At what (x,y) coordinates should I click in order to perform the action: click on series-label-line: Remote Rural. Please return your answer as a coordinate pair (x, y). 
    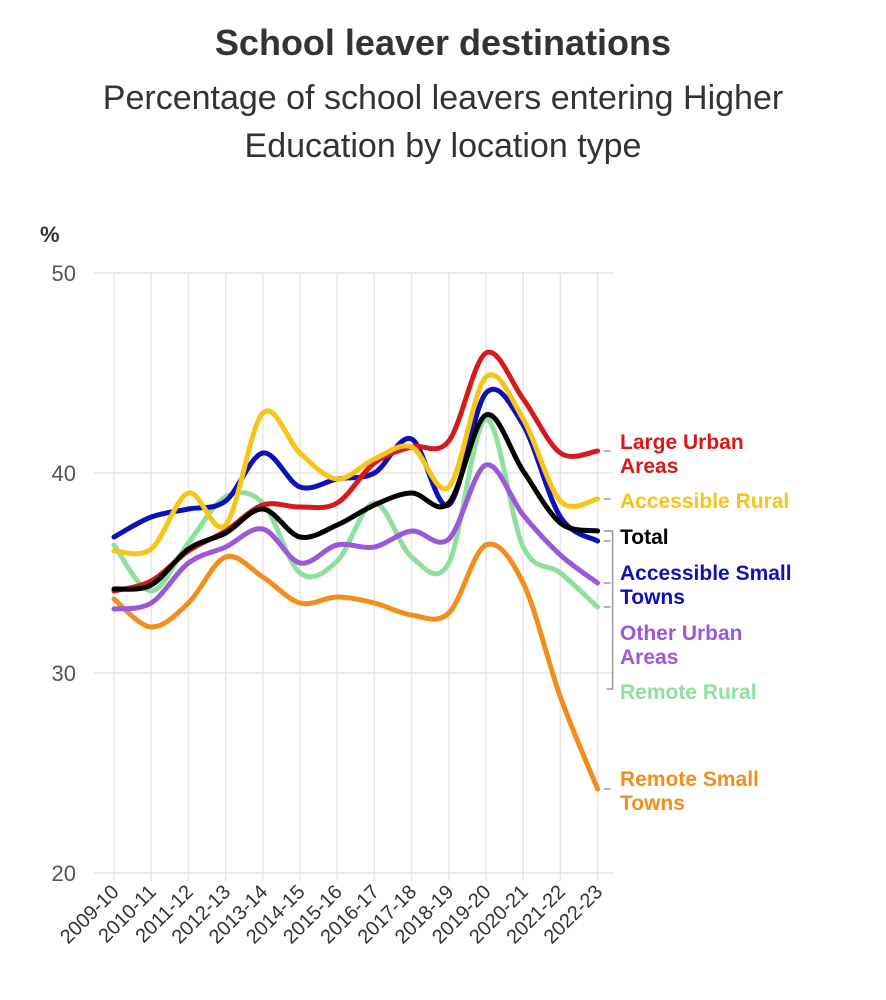
    Looking at the image, I should click on (688, 692).